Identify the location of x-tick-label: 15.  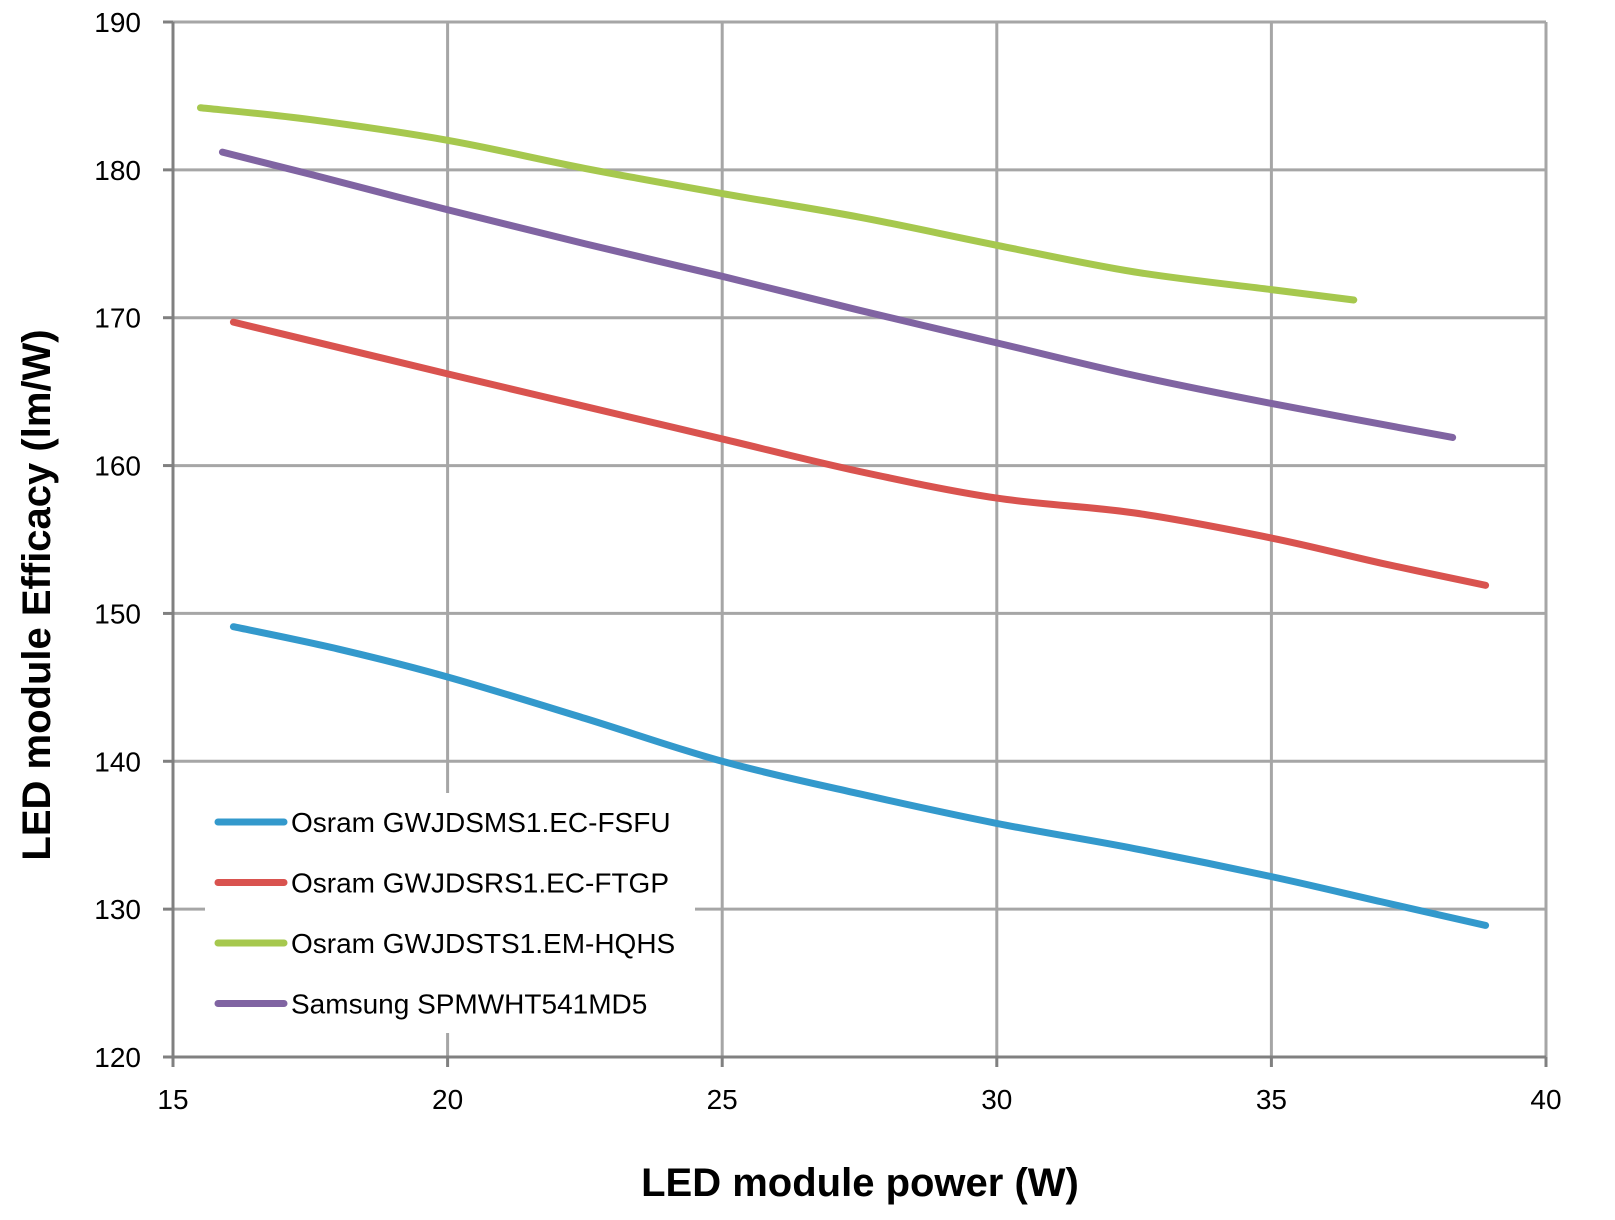
(172, 1099).